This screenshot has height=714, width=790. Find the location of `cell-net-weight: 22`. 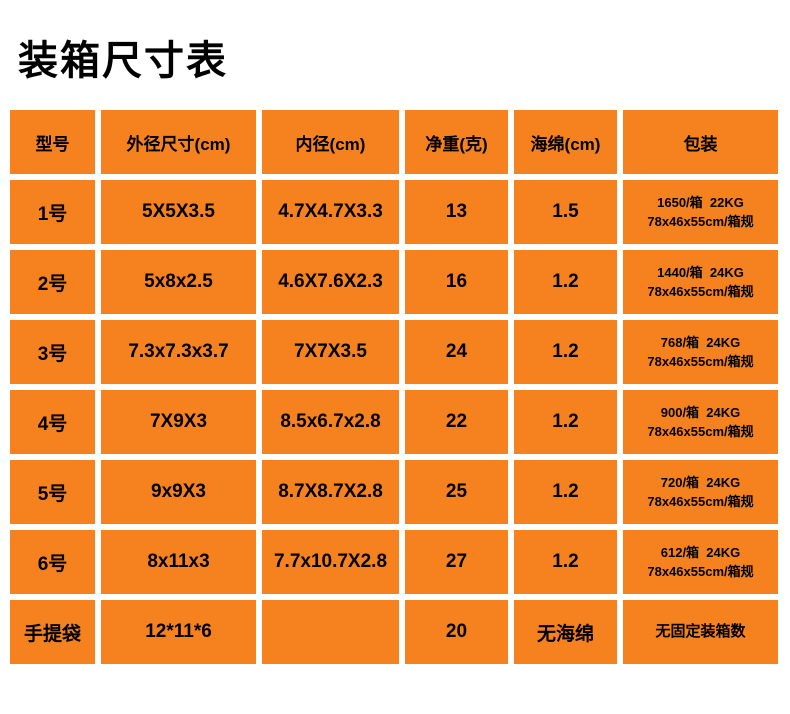

cell-net-weight: 22 is located at coordinates (456, 422).